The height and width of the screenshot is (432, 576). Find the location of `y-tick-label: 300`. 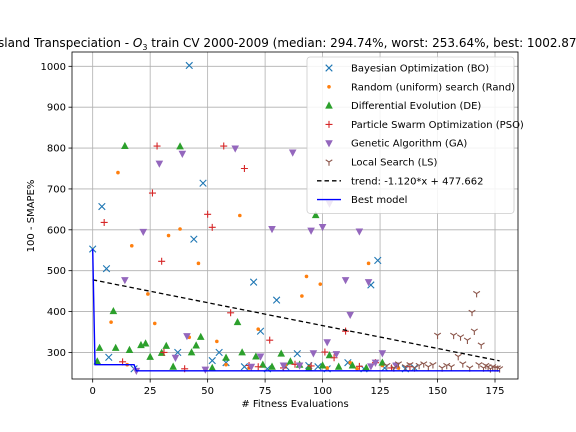

y-tick-label: 300 is located at coordinates (56, 353).